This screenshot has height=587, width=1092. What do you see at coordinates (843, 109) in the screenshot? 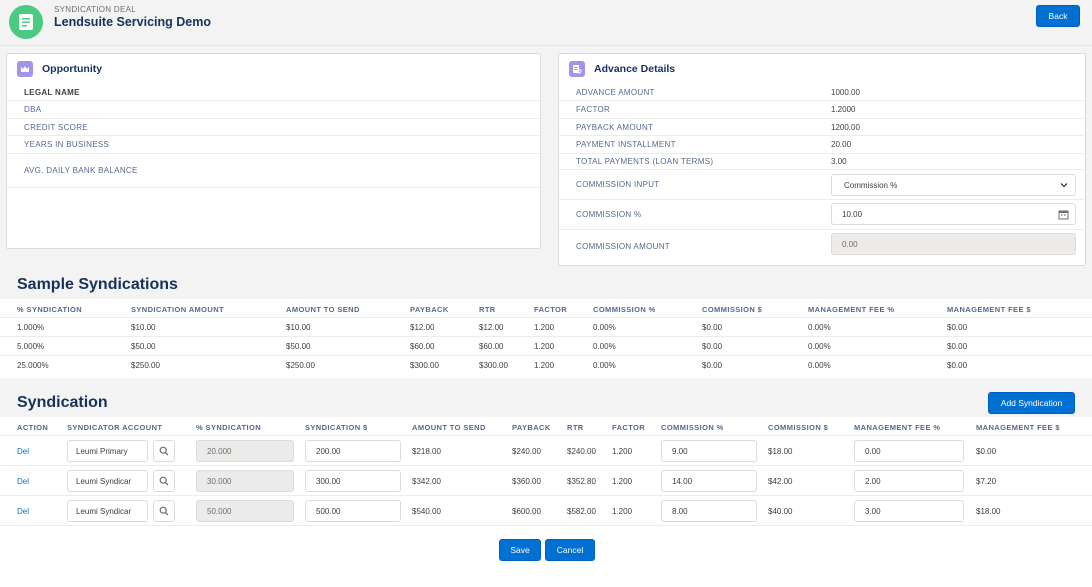
I see `factor-value: 1.2000` at bounding box center [843, 109].